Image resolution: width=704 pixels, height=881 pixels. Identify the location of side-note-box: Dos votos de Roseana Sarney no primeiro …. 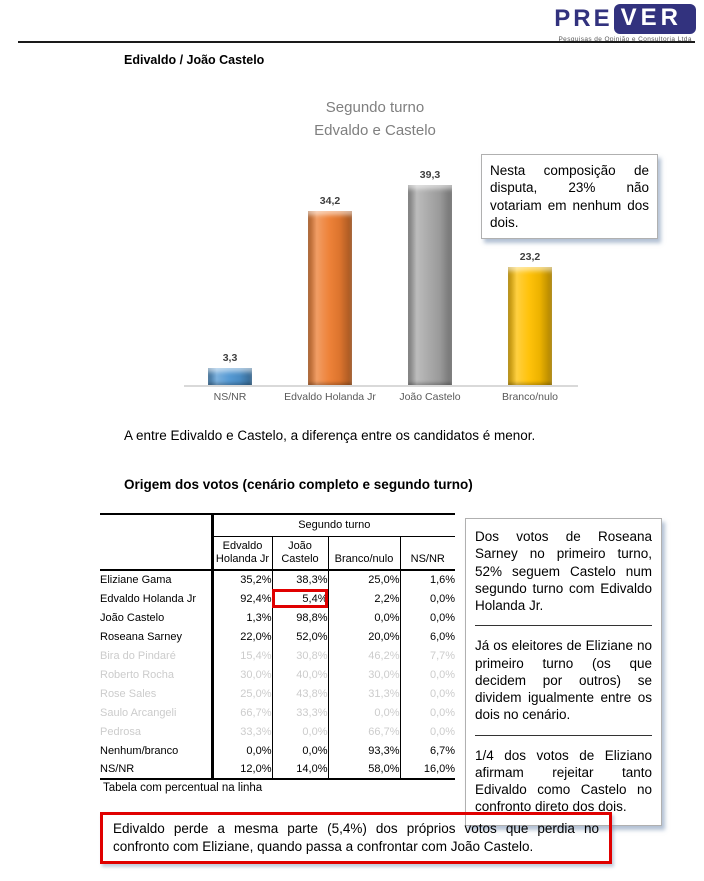
(563, 672).